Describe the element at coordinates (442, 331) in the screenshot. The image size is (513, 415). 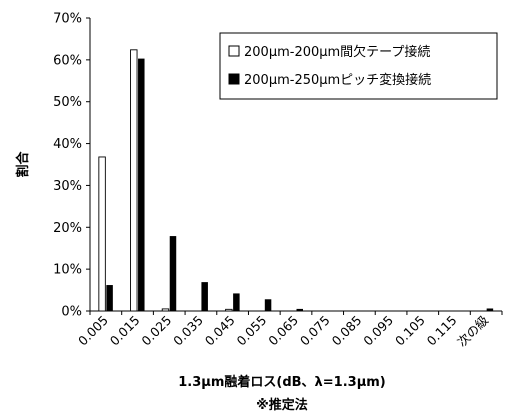
I see `x-tick-label: 0.115` at that location.